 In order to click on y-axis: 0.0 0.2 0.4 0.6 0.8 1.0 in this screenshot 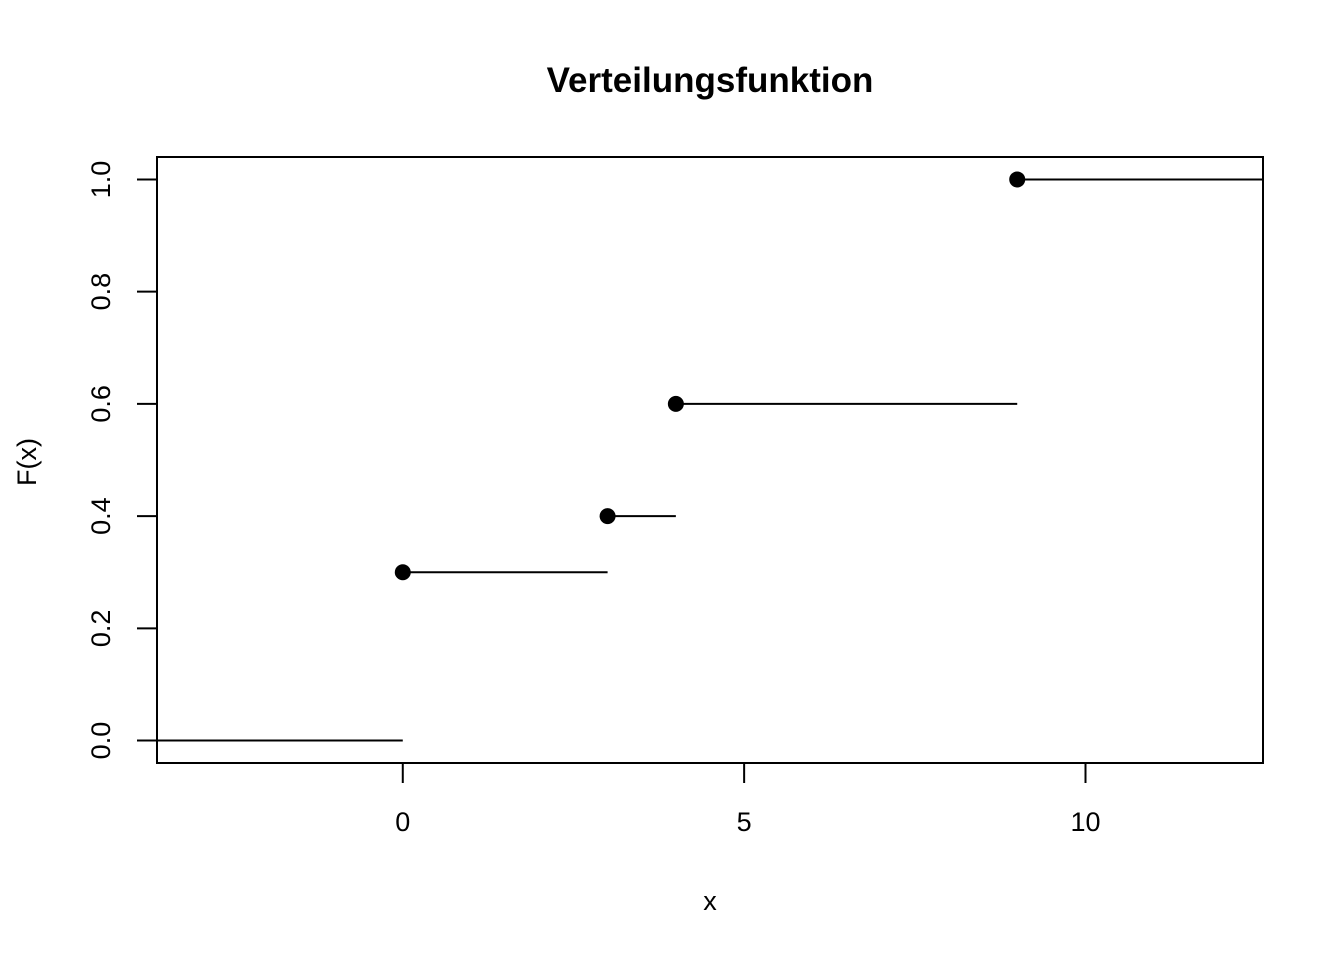, I will do `click(122, 460)`.